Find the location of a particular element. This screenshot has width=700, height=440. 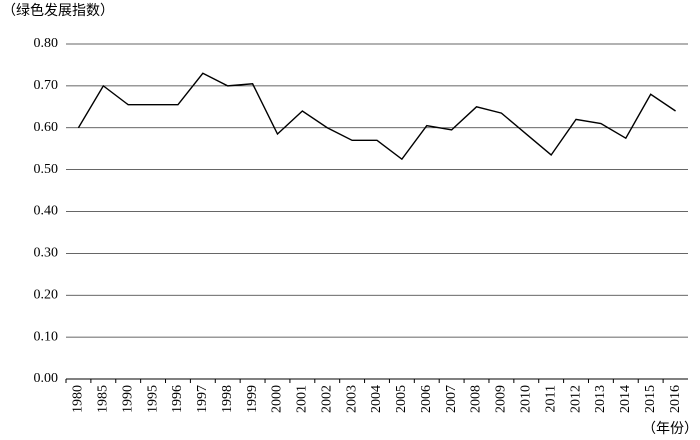

y-tick-label: 0.20 is located at coordinates (46, 294).